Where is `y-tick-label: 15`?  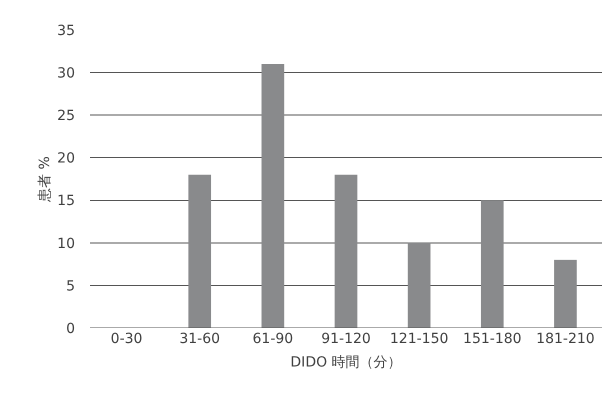 y-tick-label: 15 is located at coordinates (66, 201).